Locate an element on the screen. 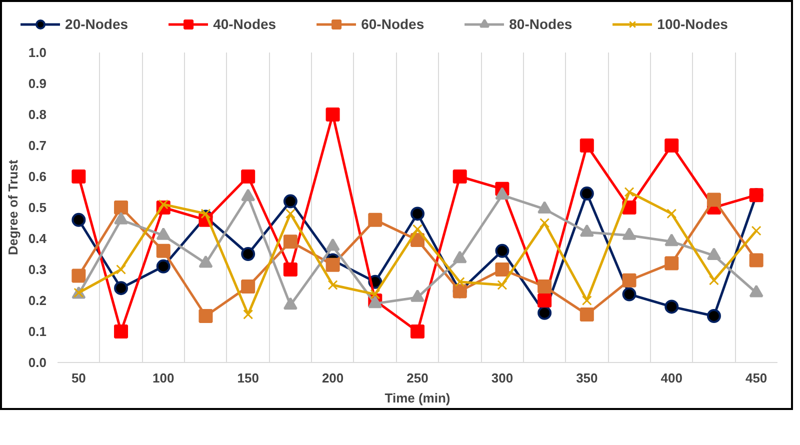 The width and height of the screenshot is (800, 445). x-tick-label: 250 is located at coordinates (417, 378).